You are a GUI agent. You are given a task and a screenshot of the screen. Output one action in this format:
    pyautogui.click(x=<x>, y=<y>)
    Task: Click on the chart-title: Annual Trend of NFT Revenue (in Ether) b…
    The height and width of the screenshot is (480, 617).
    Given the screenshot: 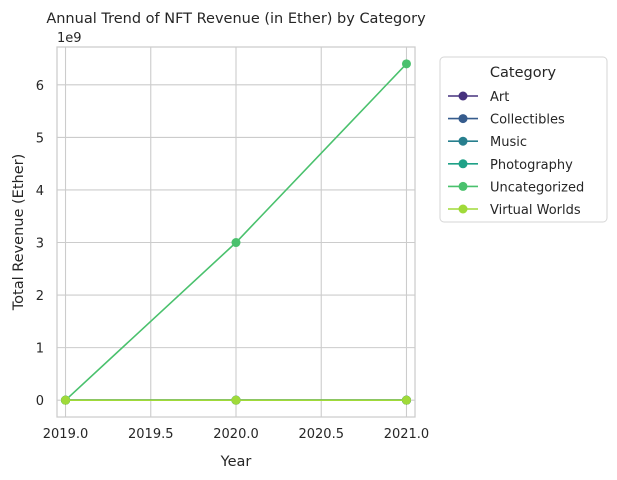 What is the action you would take?
    pyautogui.click(x=236, y=19)
    